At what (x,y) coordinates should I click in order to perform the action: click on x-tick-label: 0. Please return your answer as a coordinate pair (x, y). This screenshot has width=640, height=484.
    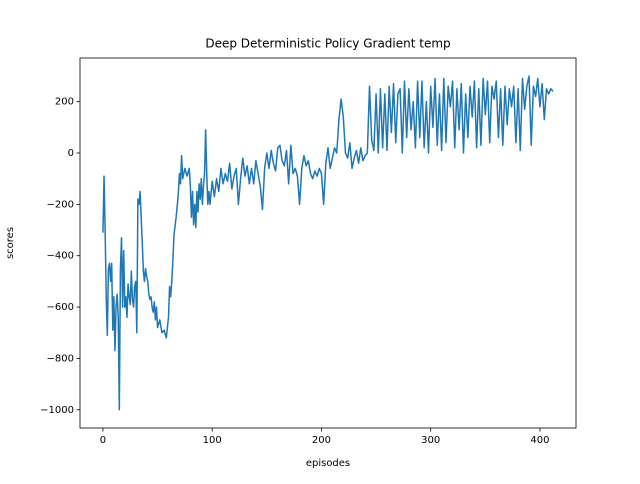
    Looking at the image, I should click on (103, 440).